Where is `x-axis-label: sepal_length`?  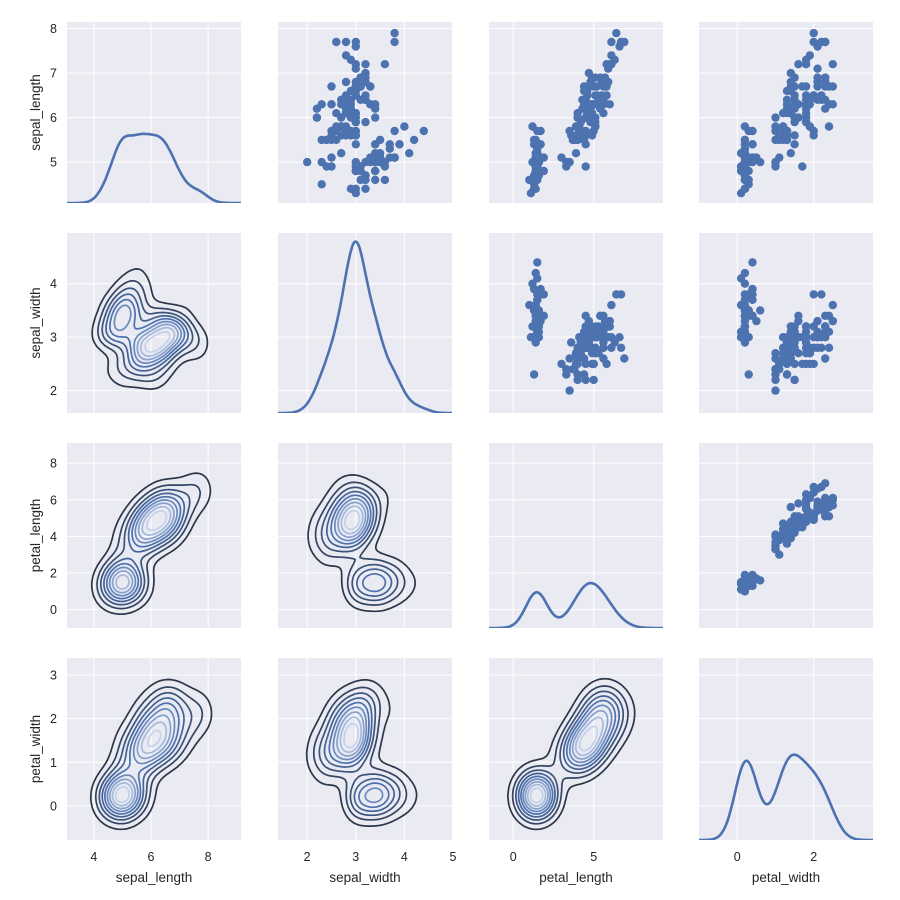
x-axis-label: sepal_length is located at coordinates (154, 877).